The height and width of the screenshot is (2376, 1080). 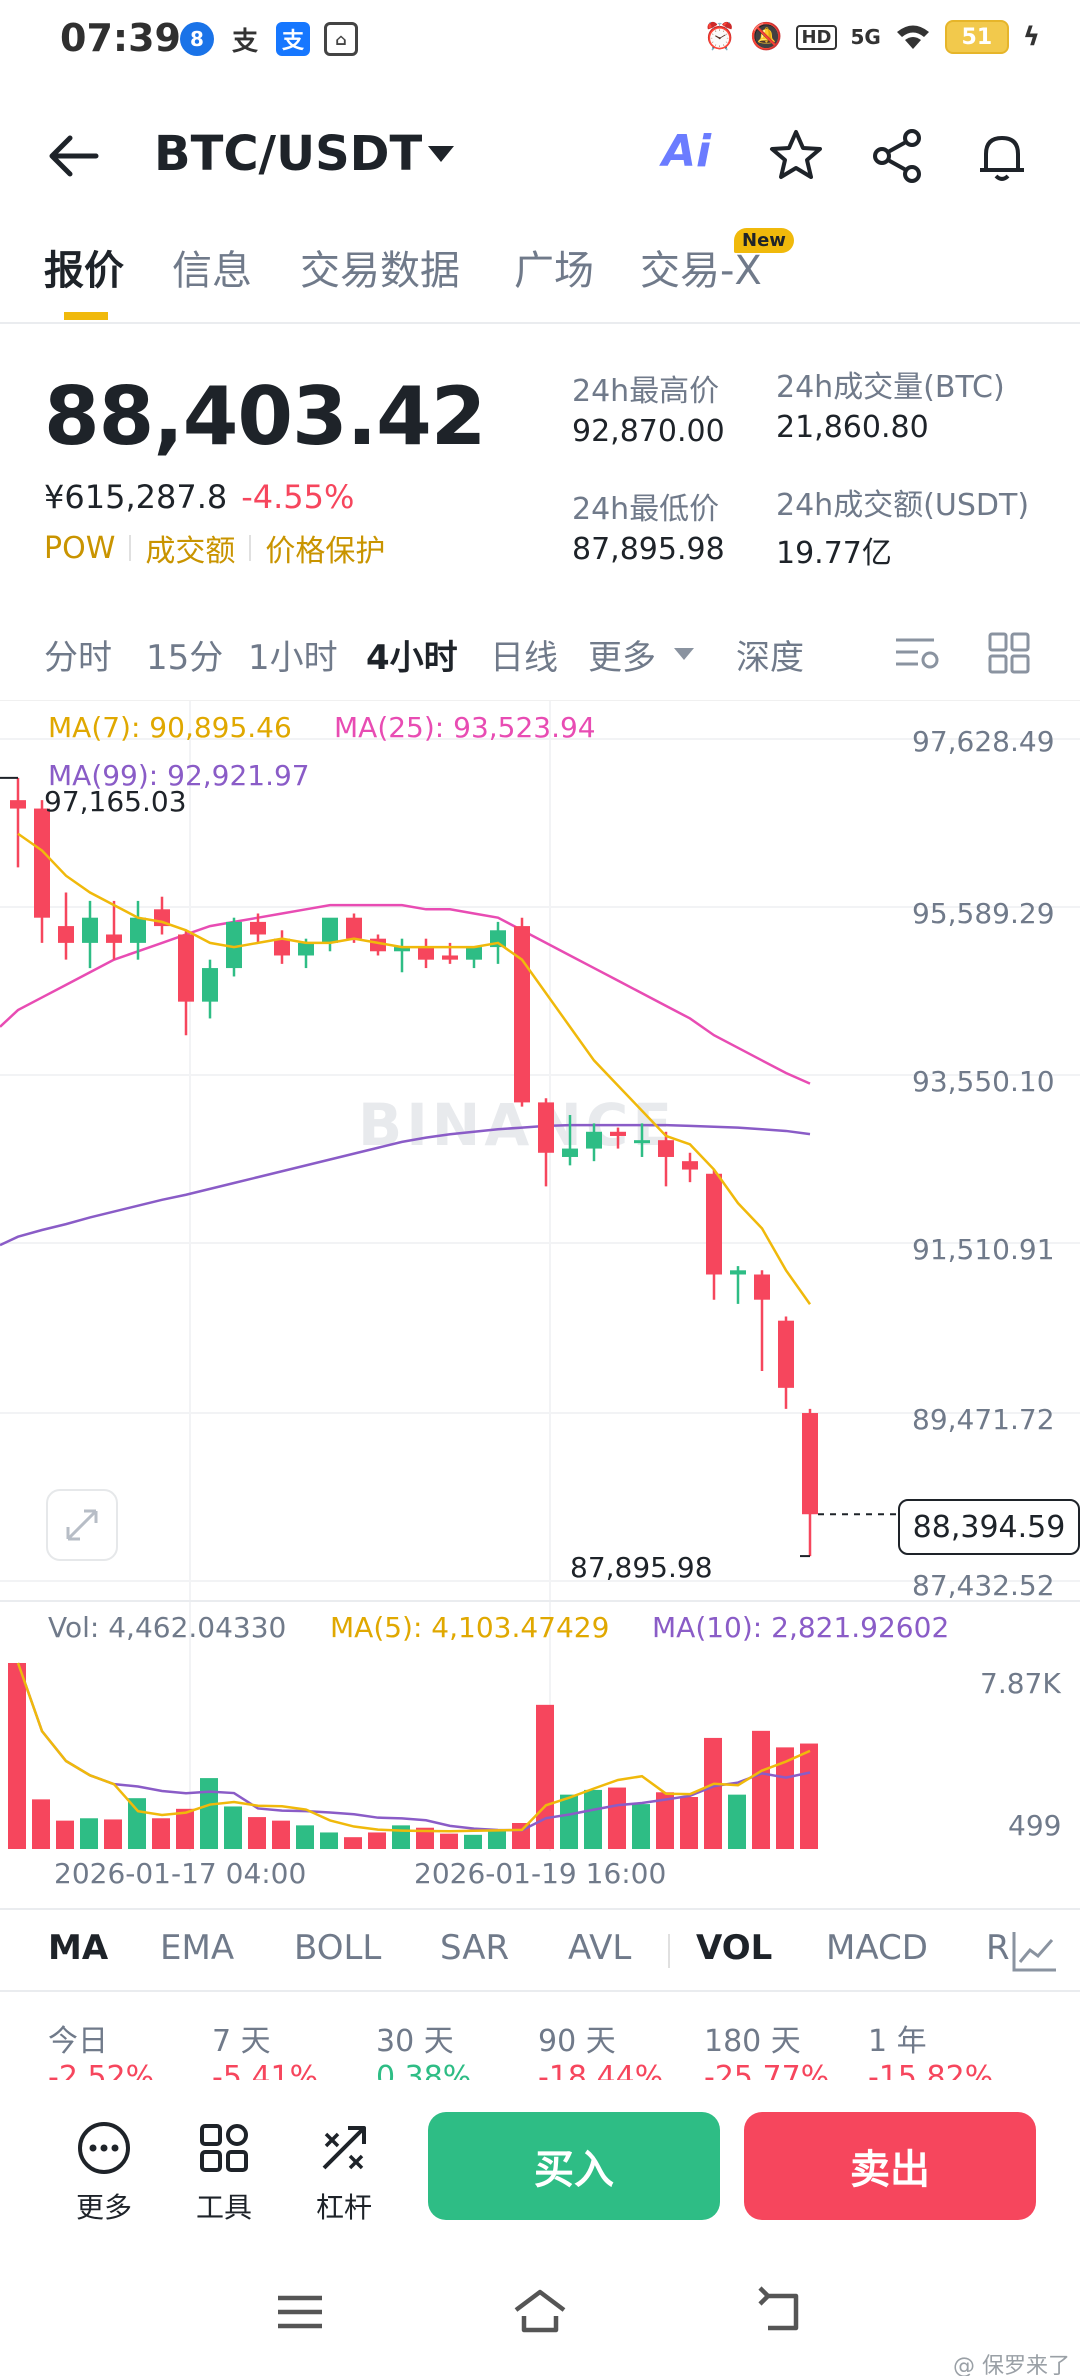 What do you see at coordinates (622, 658) in the screenshot?
I see `interval-more: 更多` at bounding box center [622, 658].